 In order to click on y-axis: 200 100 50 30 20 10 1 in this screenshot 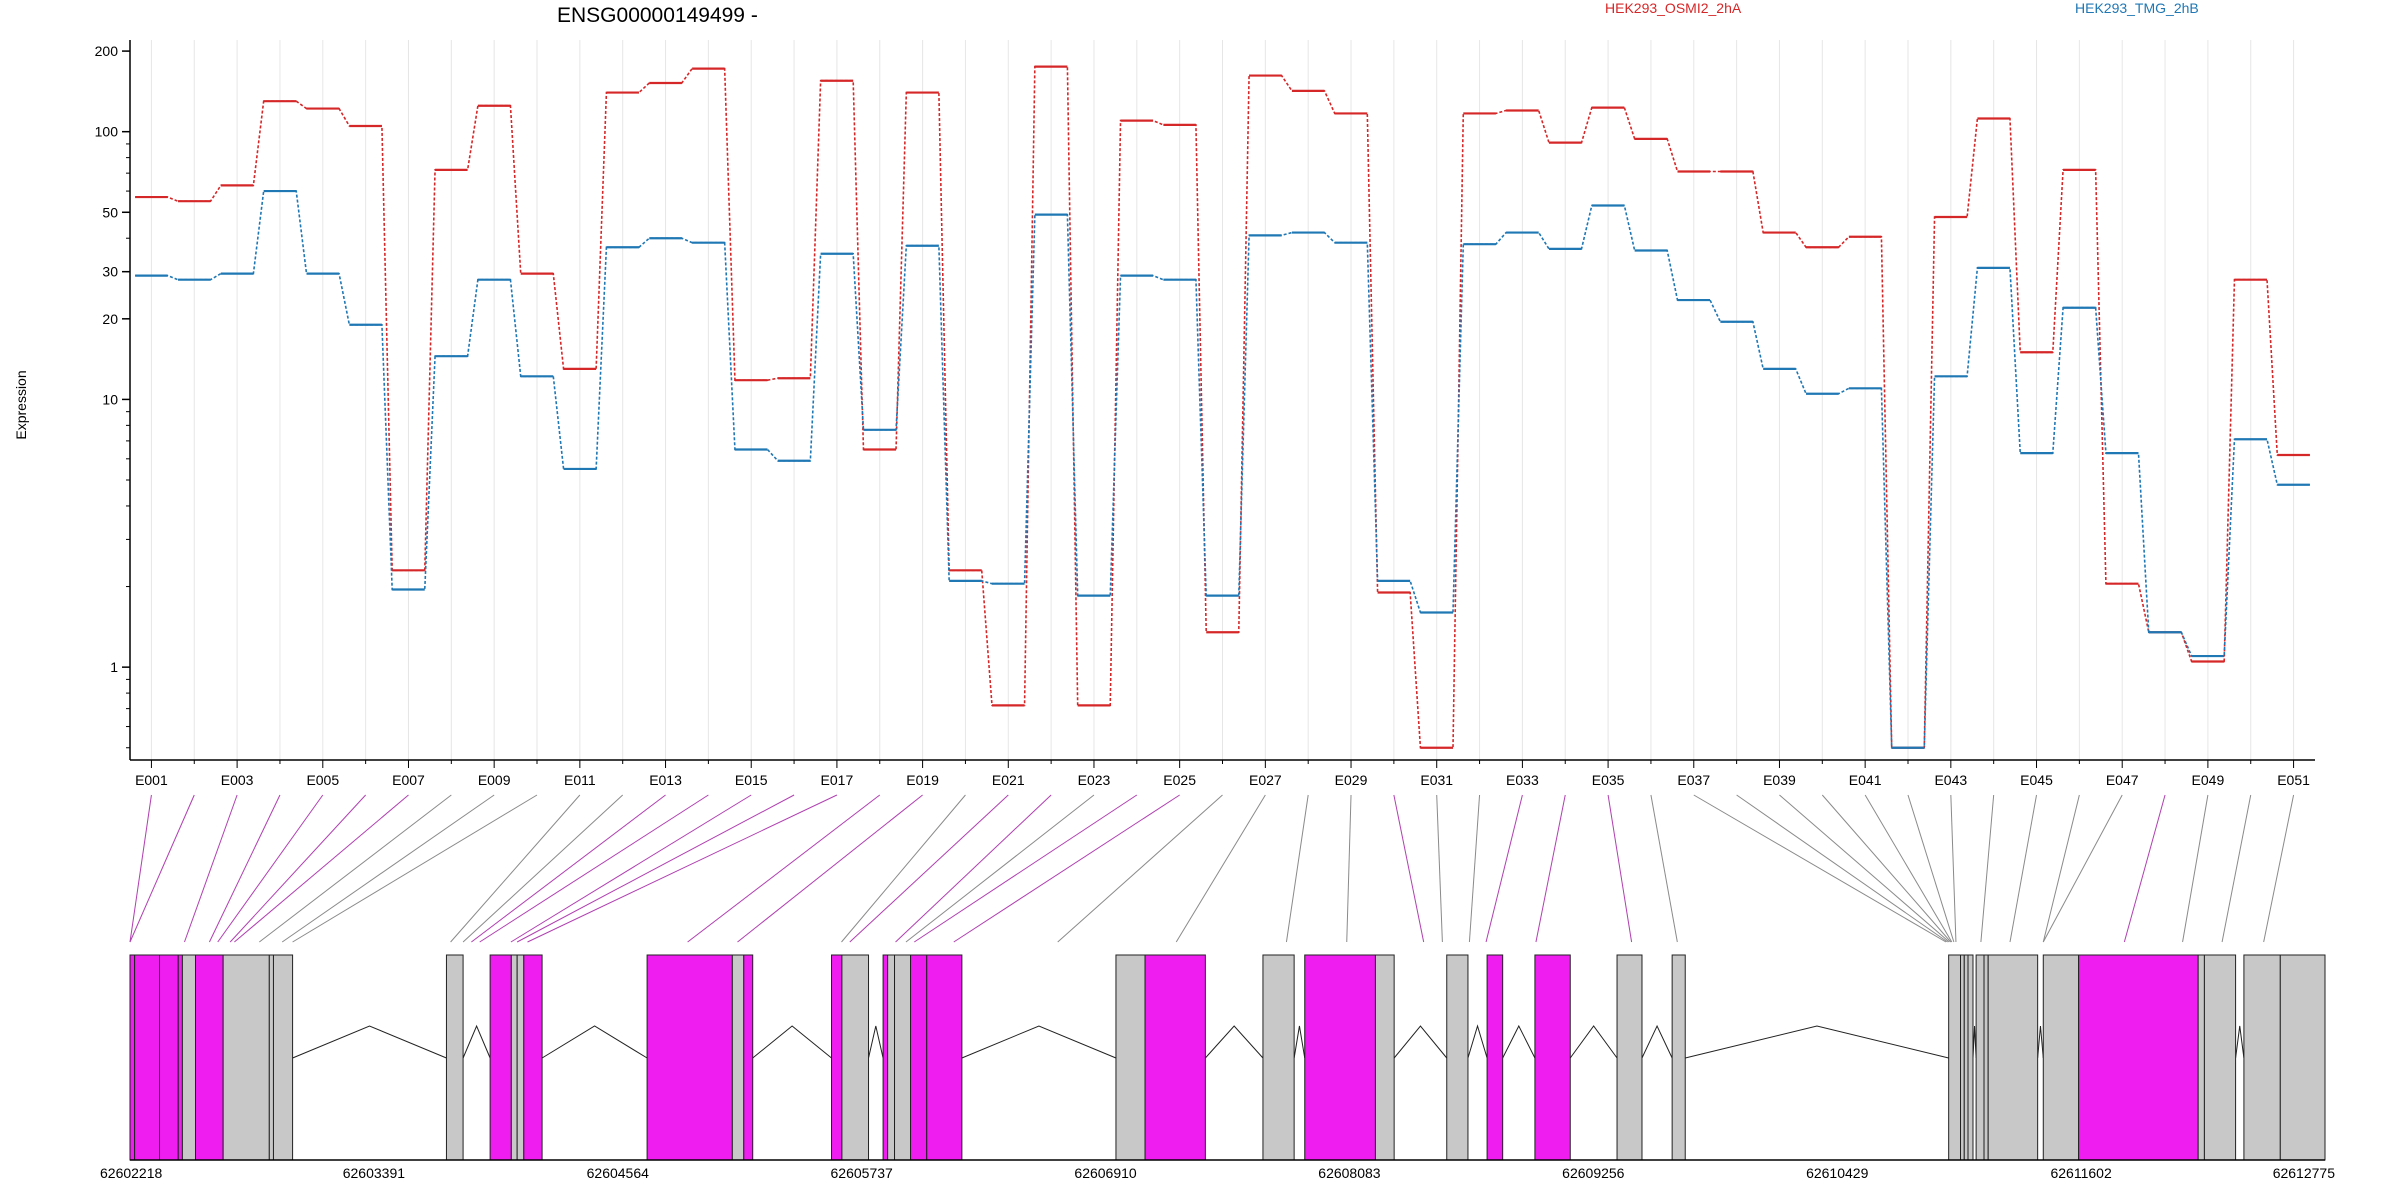, I will do `click(113, 400)`.